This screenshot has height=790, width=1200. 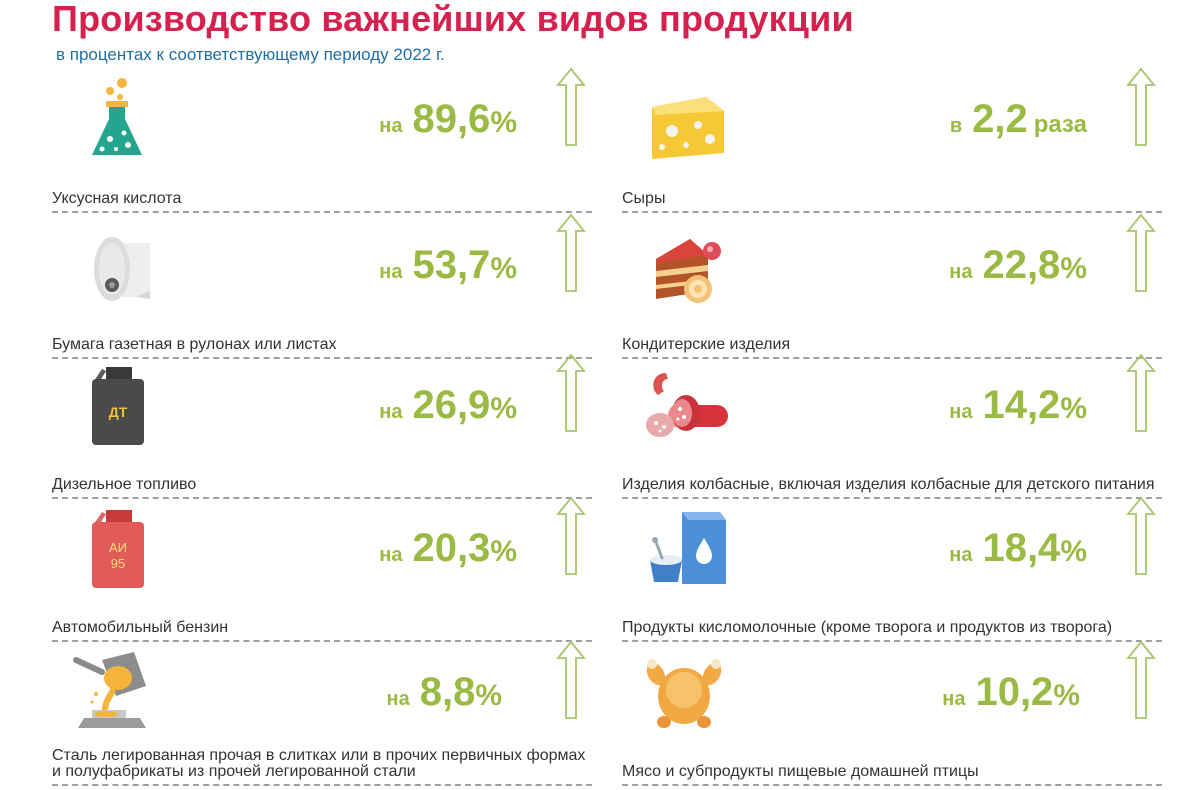 What do you see at coordinates (124, 484) in the screenshot?
I see `product-label: Дизельное топливо` at bounding box center [124, 484].